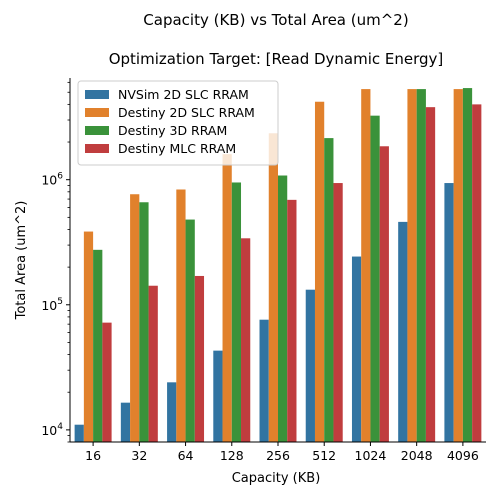 Image resolution: width=500 pixels, height=500 pixels. What do you see at coordinates (412, 265) in the screenshot?
I see `bar-destiny-2d-slc-rram-2048` at bounding box center [412, 265].